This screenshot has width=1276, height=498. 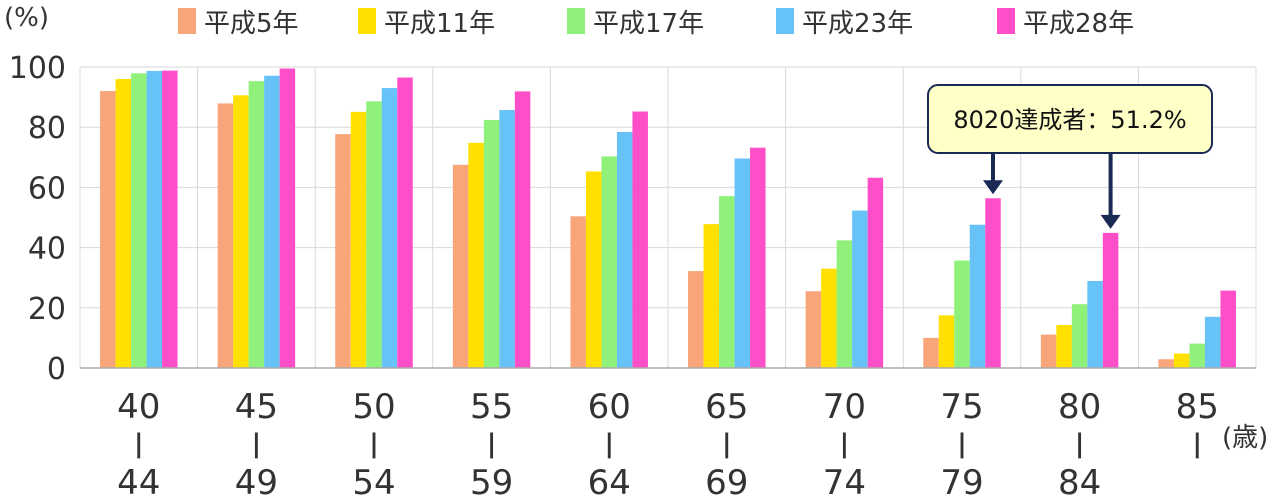 What do you see at coordinates (373, 480) in the screenshot?
I see `x-tick-label: 54` at bounding box center [373, 480].